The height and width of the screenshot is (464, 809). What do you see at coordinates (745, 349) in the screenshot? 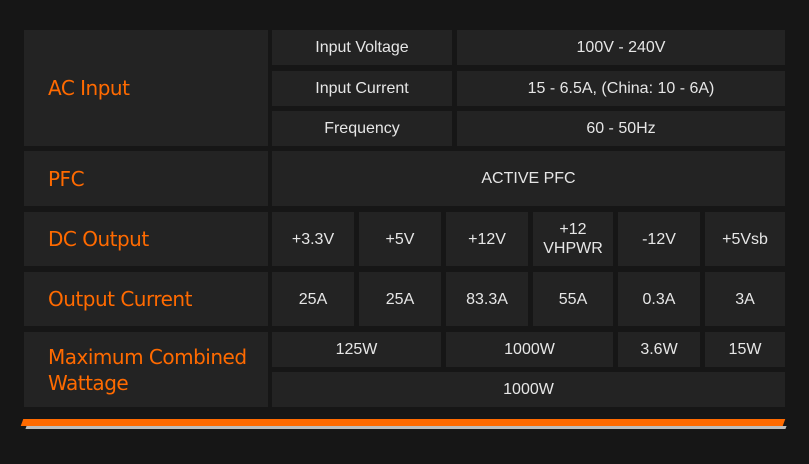
I see `max-wattage-cell: 15W` at bounding box center [745, 349].